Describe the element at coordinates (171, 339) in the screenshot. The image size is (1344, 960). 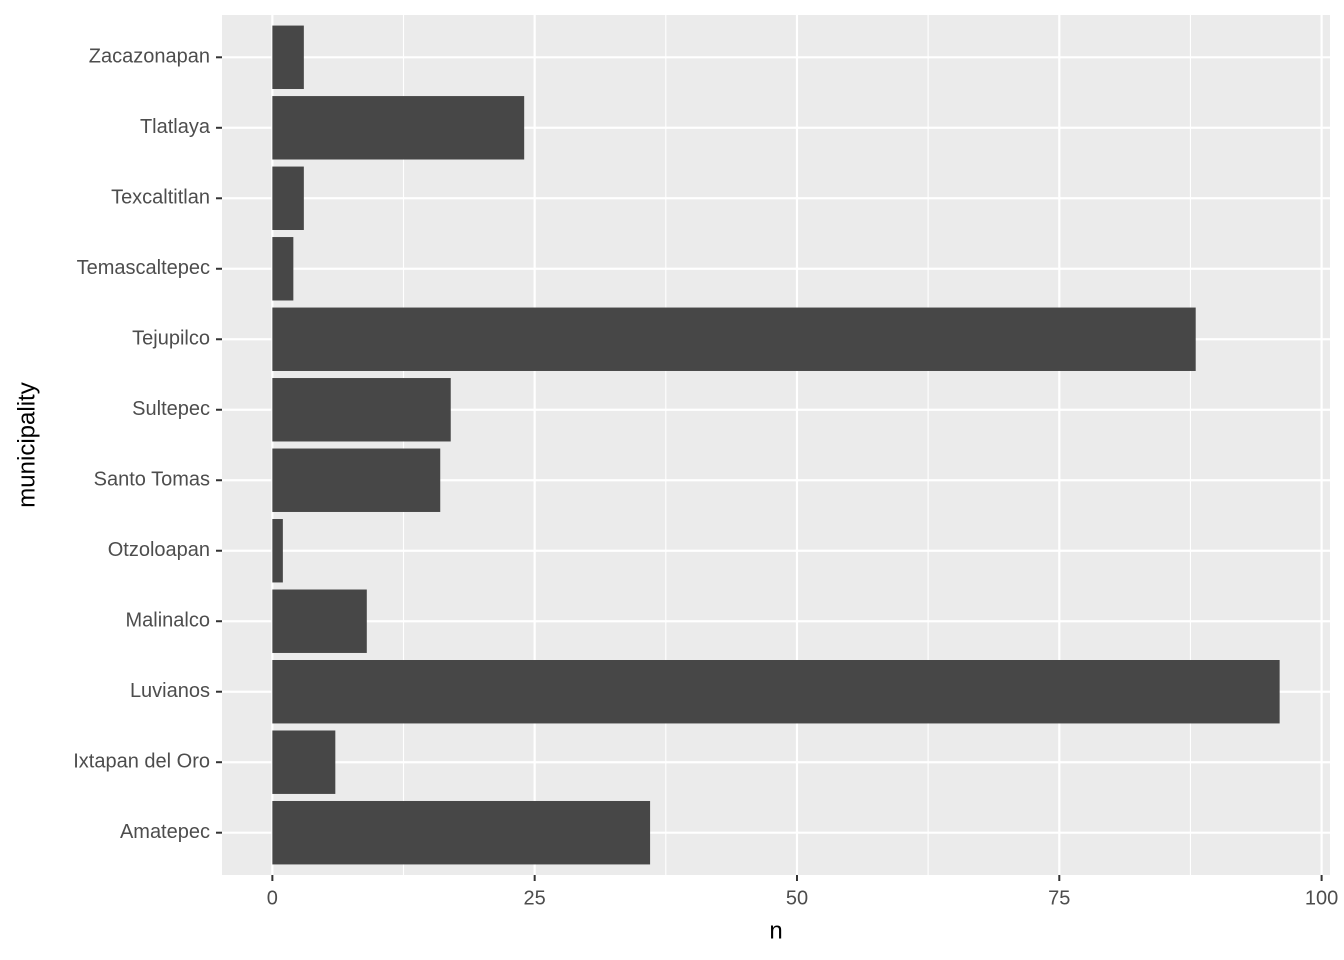
I see `y-tick-label: Tejupilco` at that location.